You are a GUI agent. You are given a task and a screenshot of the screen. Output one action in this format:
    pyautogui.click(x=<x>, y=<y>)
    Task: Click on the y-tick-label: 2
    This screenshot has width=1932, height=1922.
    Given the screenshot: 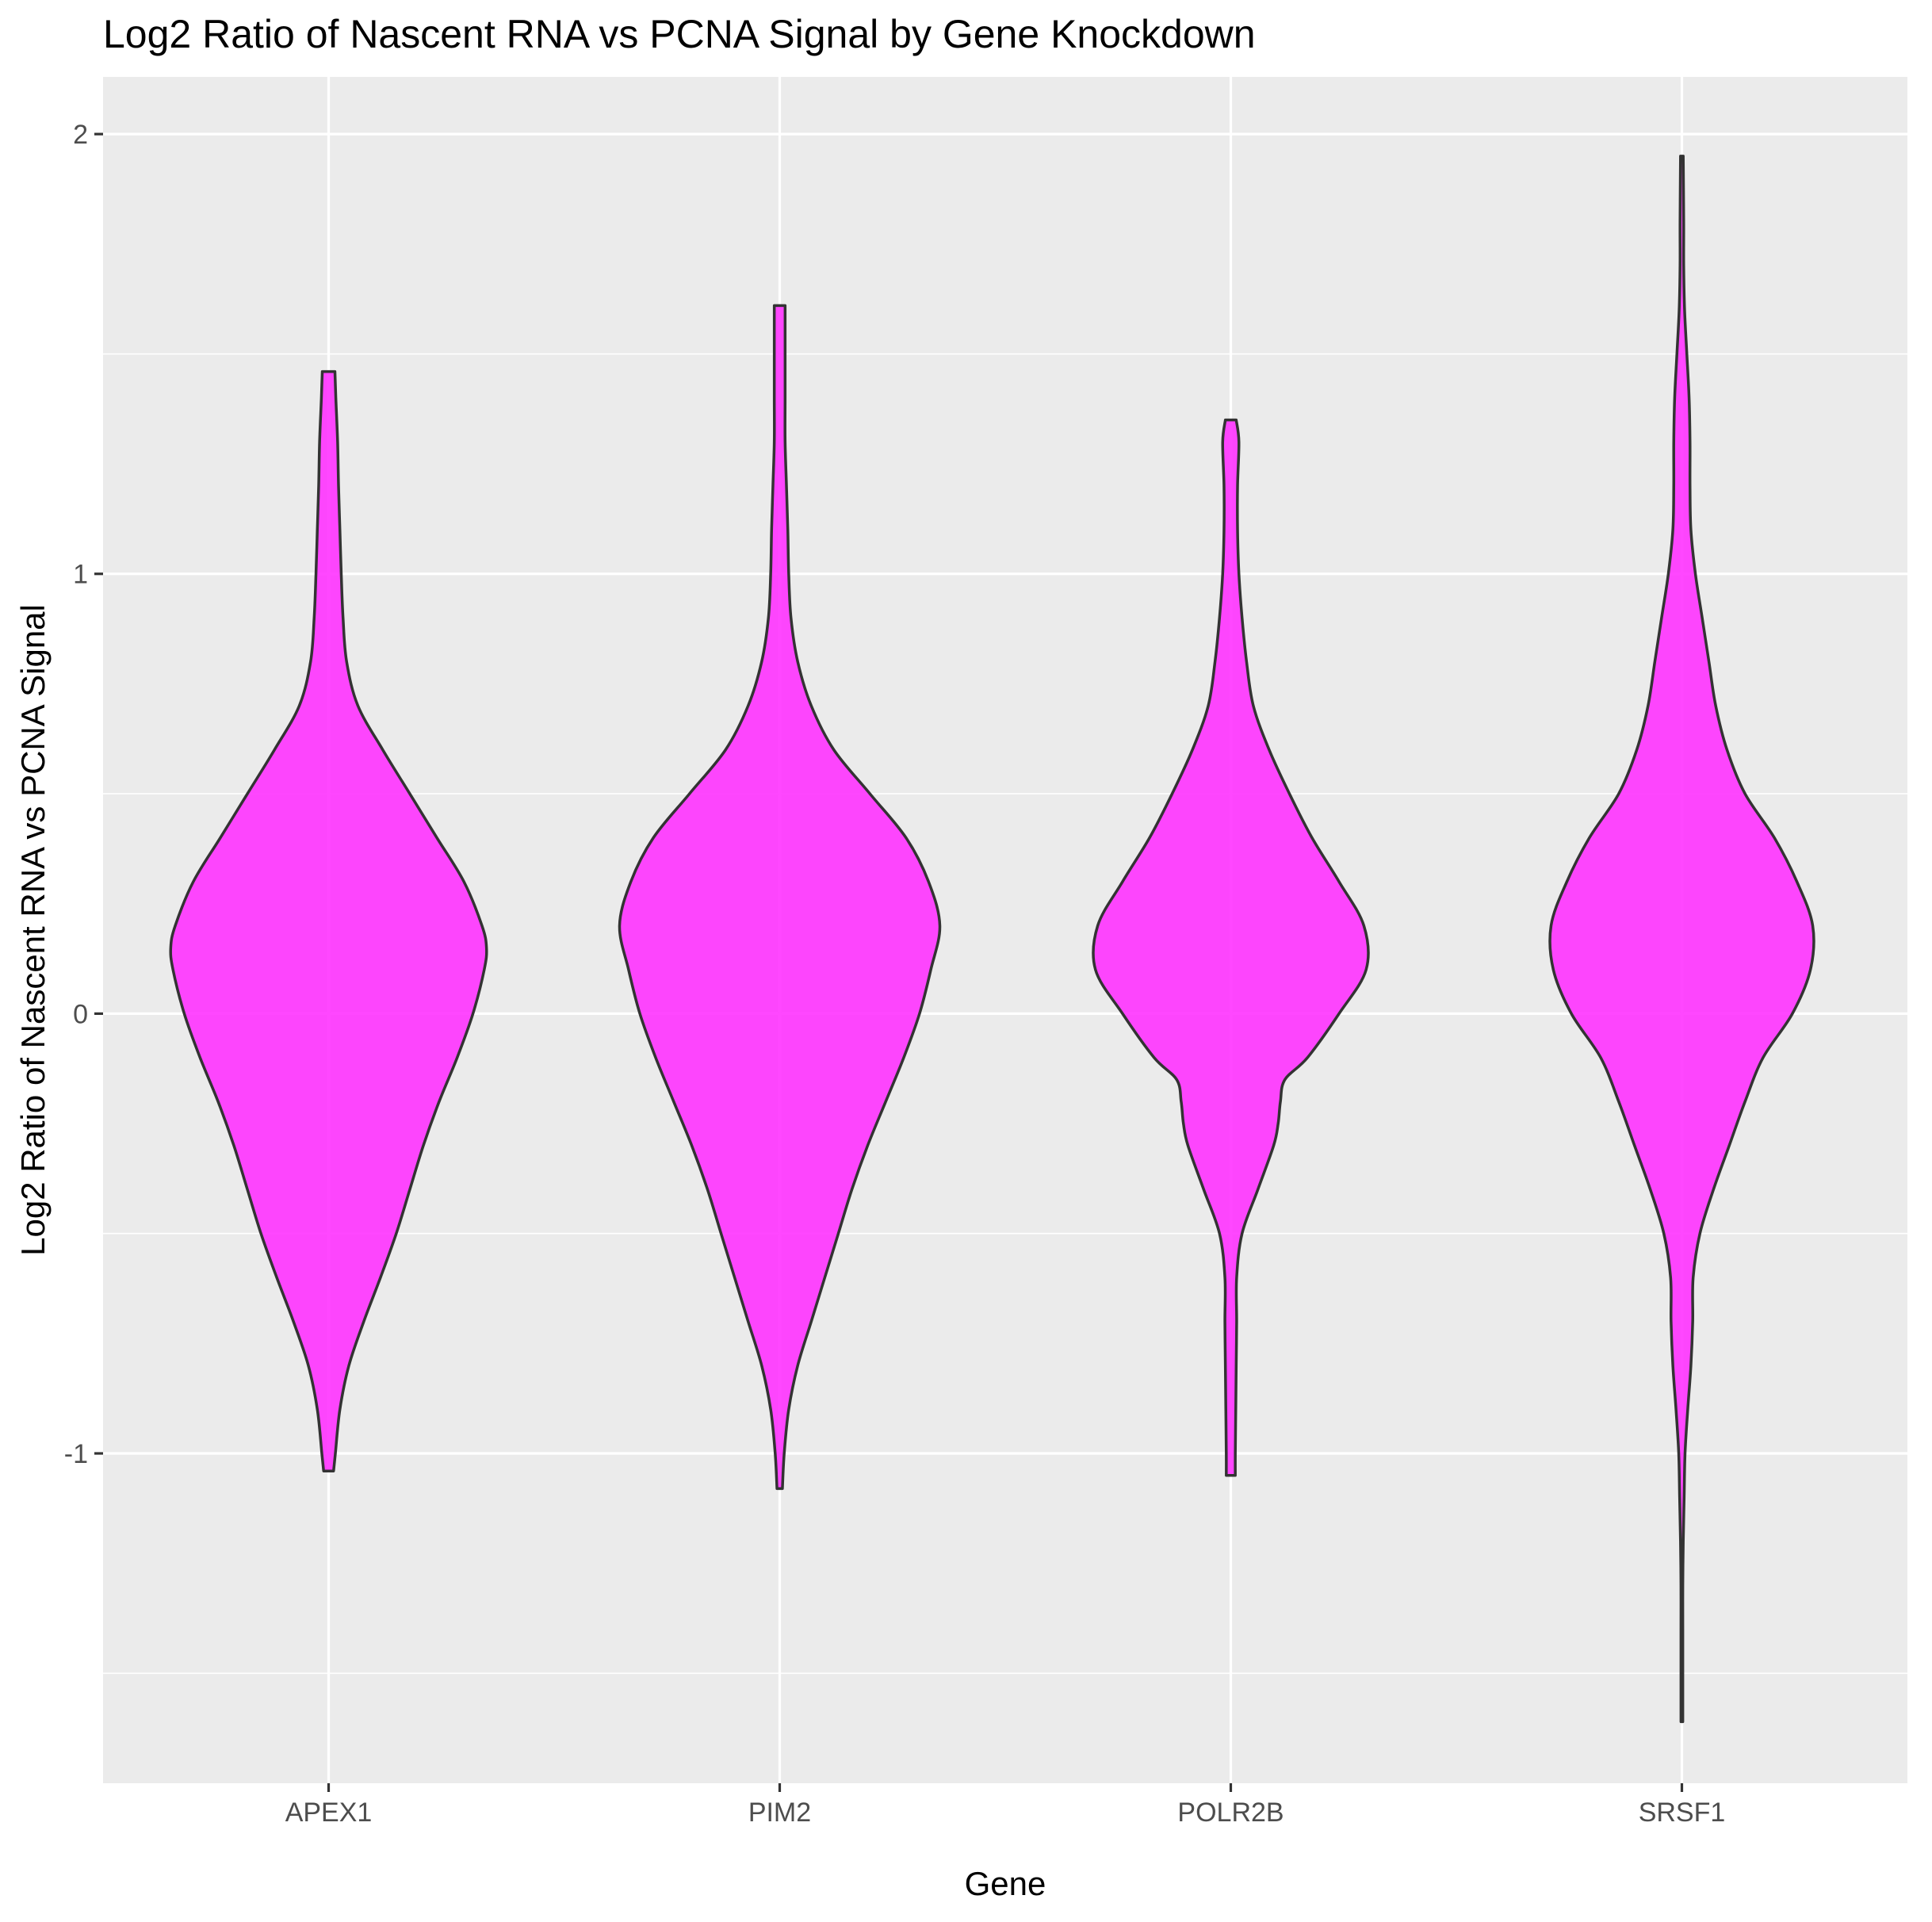 What is the action you would take?
    pyautogui.click(x=80, y=135)
    